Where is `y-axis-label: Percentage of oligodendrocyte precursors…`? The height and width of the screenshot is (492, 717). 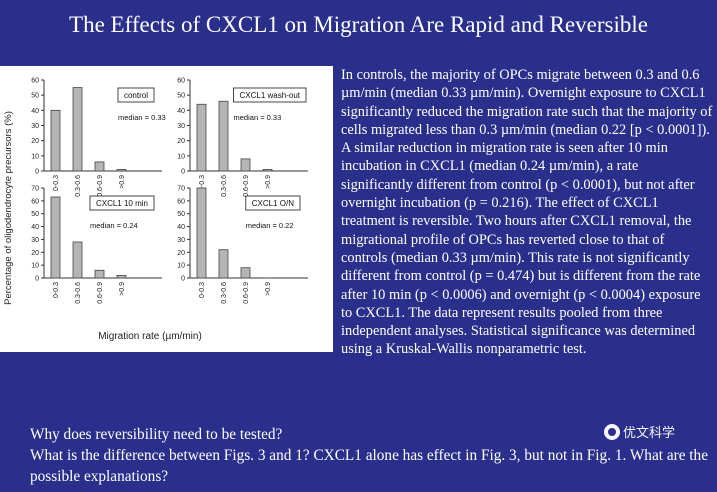 y-axis-label: Percentage of oligodendrocyte precursors… is located at coordinates (8, 208).